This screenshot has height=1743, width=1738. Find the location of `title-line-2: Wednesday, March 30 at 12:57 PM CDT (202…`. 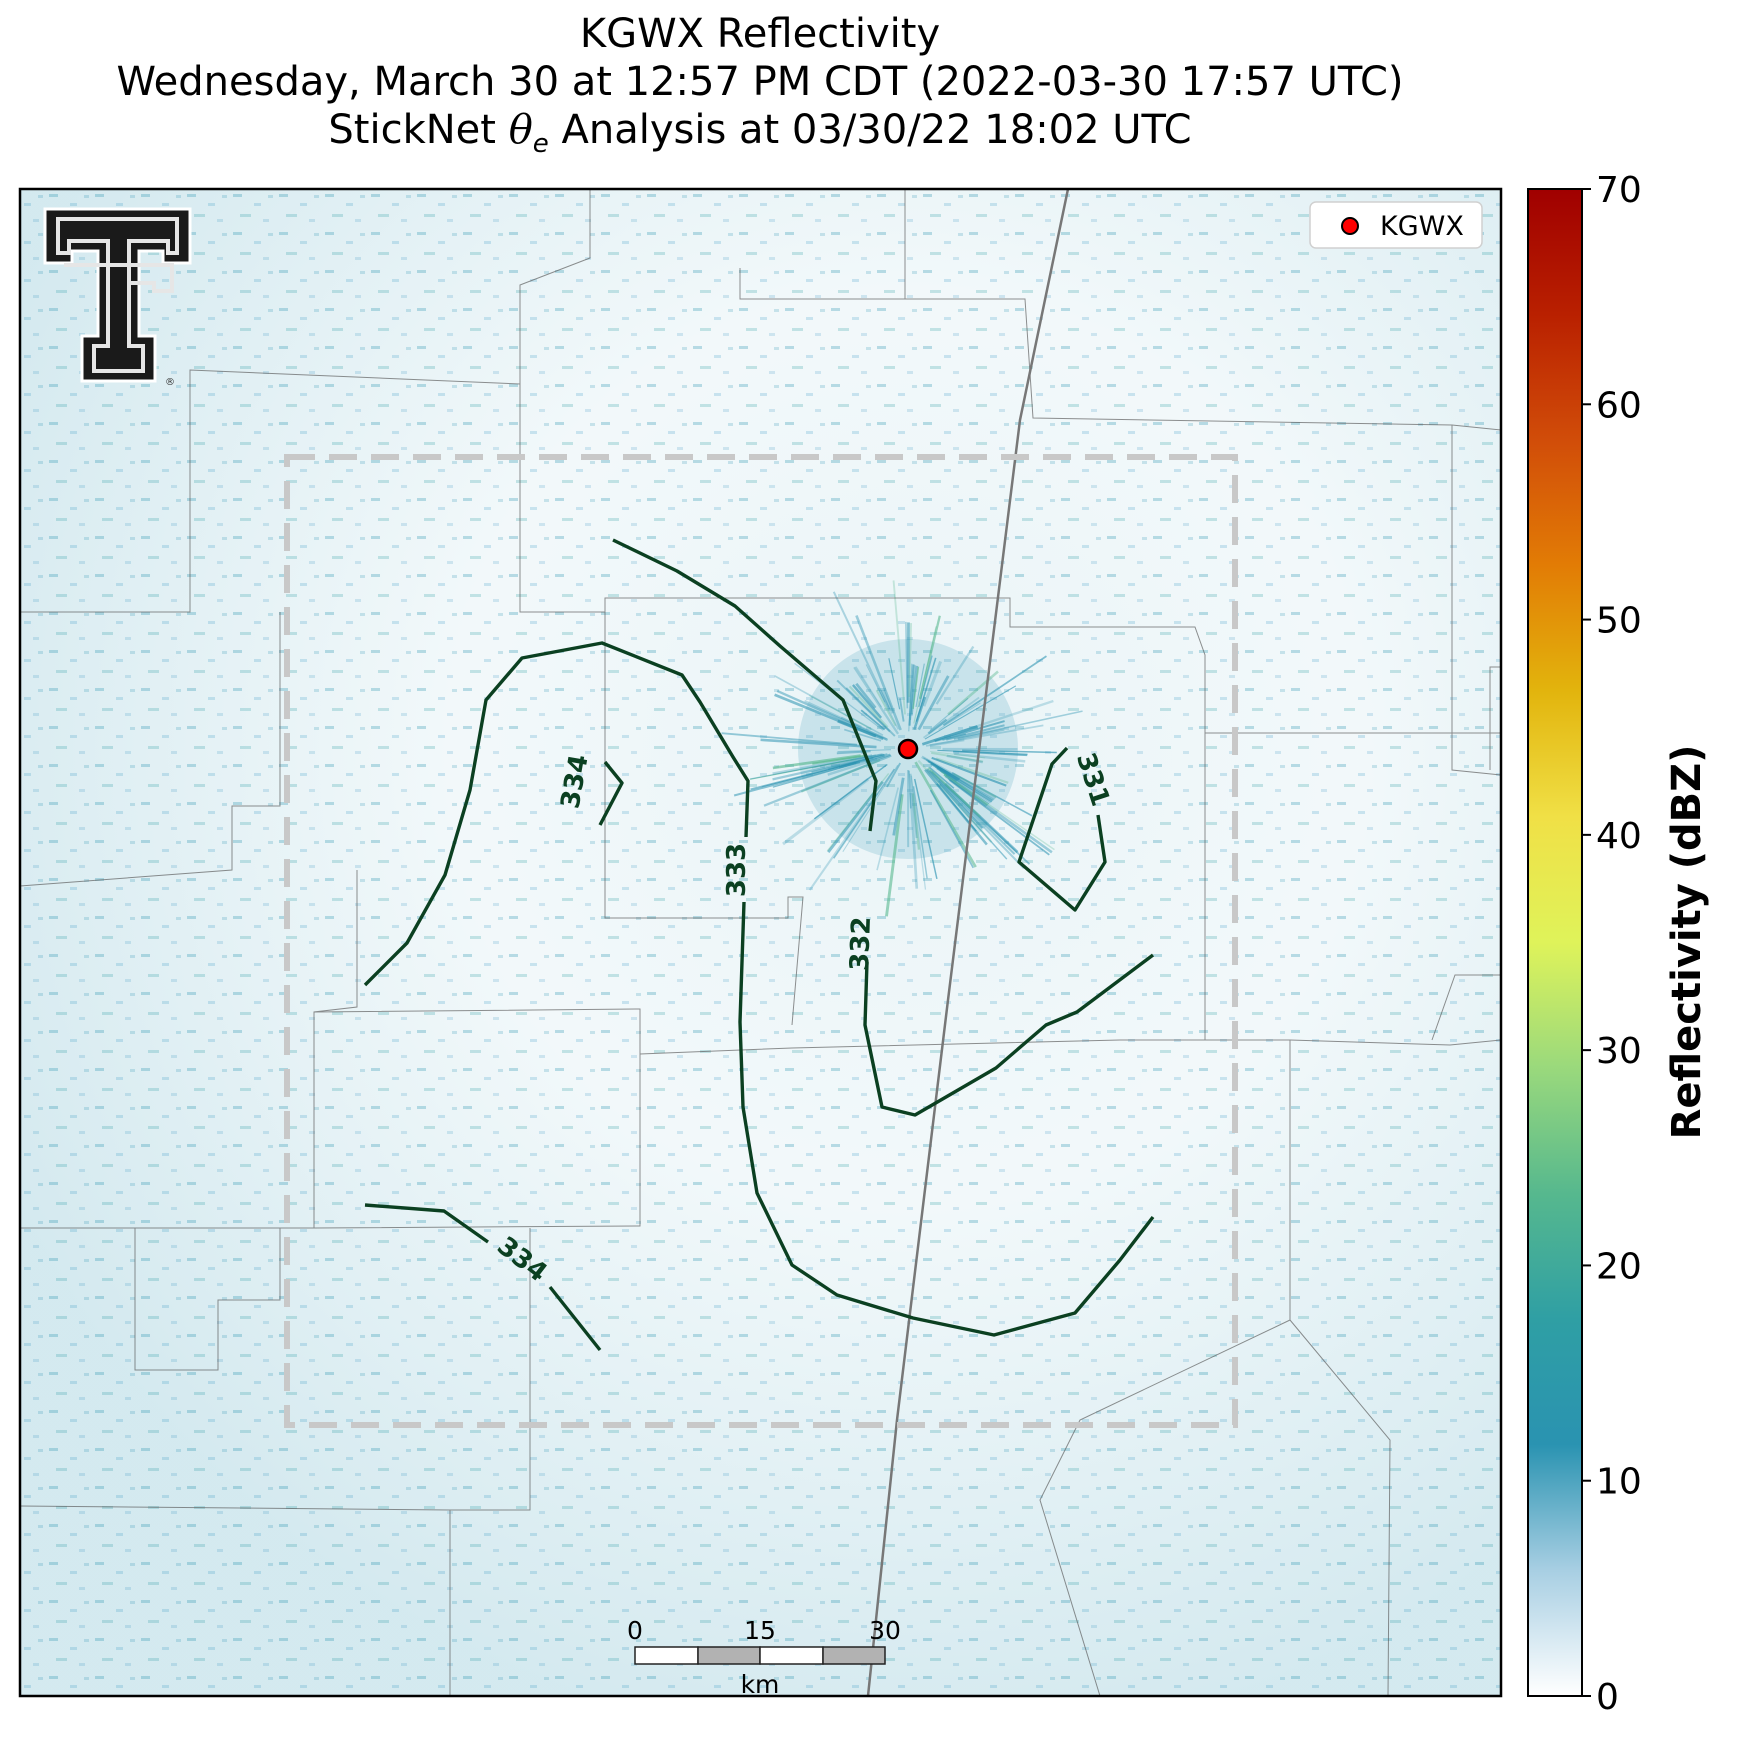

title-line-2: Wednesday, March 30 at 12:57 PM CDT (202… is located at coordinates (760, 82).